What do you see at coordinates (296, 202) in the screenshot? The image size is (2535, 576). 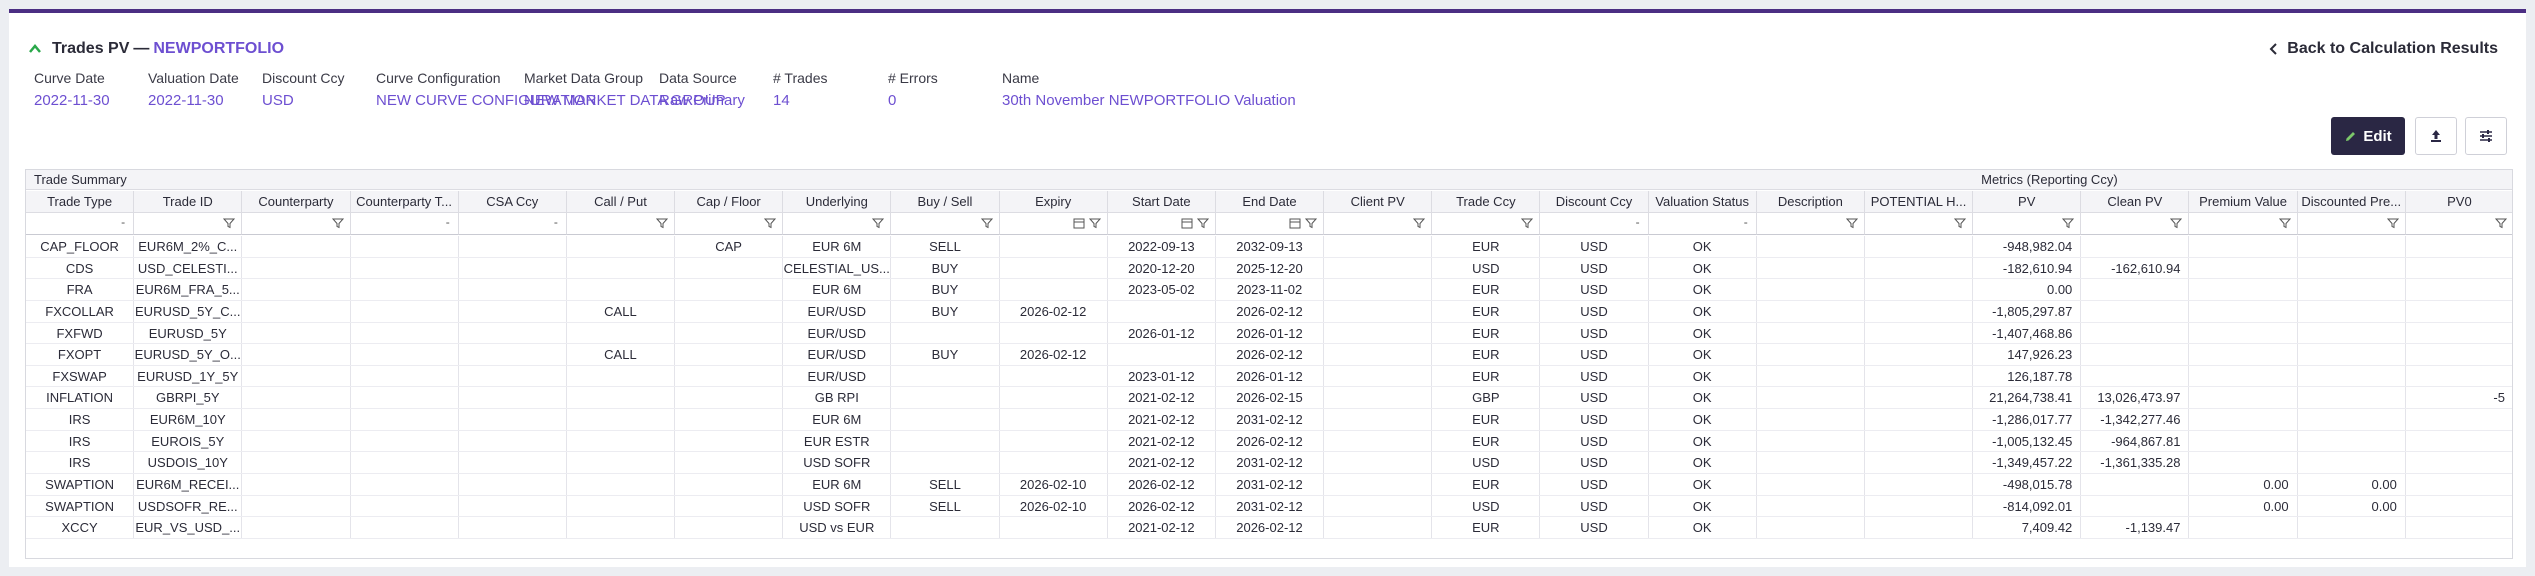 I see `column-header: Counterparty` at bounding box center [296, 202].